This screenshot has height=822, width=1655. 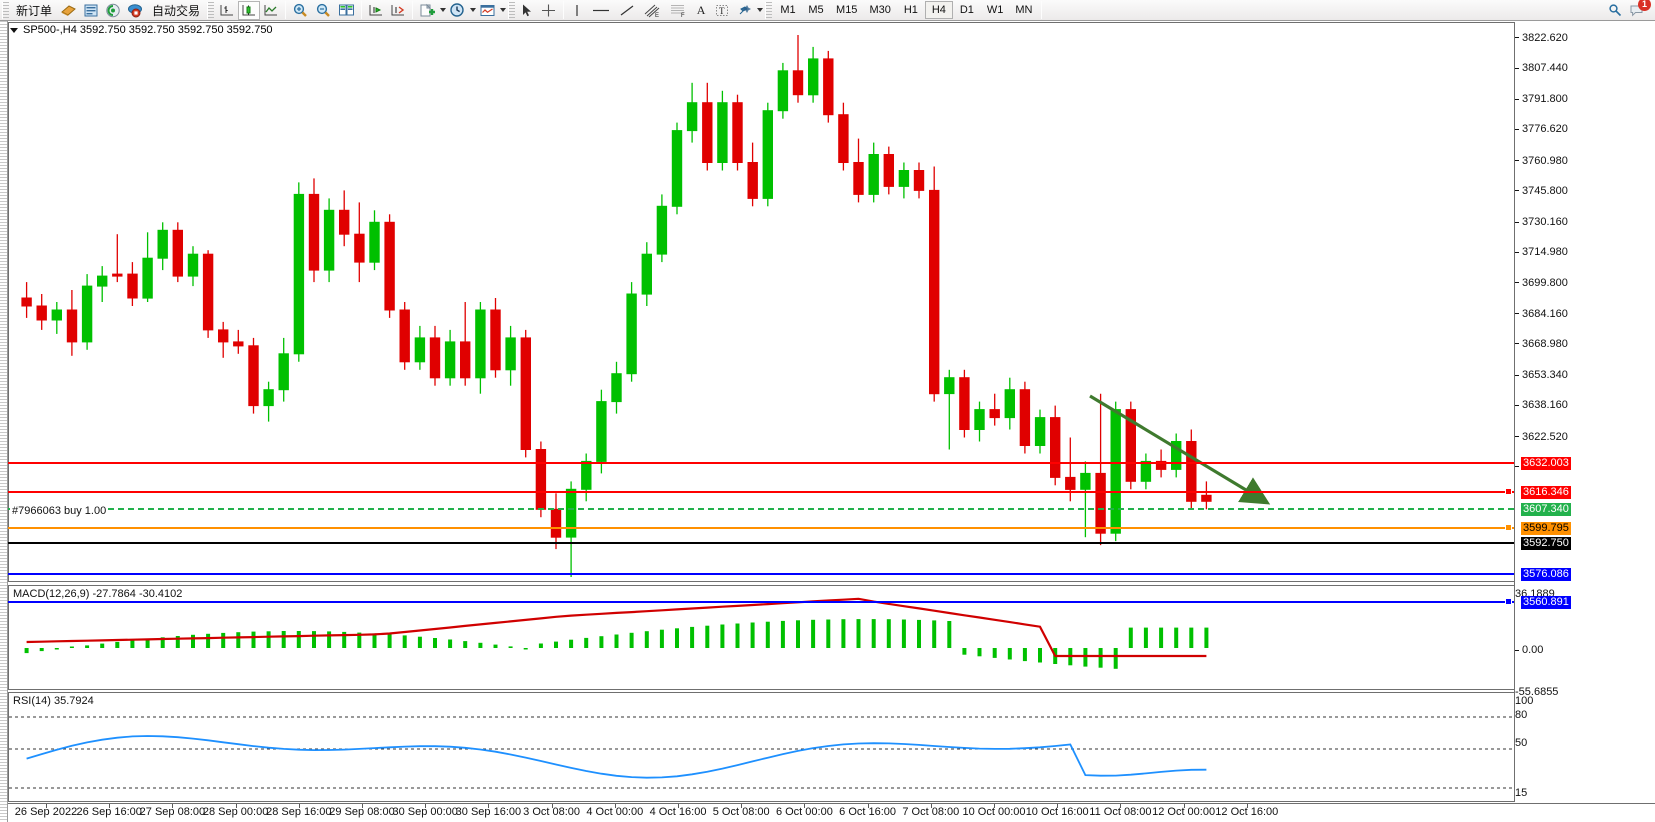 I want to click on alerts-count-badge: 1, so click(x=1644, y=5).